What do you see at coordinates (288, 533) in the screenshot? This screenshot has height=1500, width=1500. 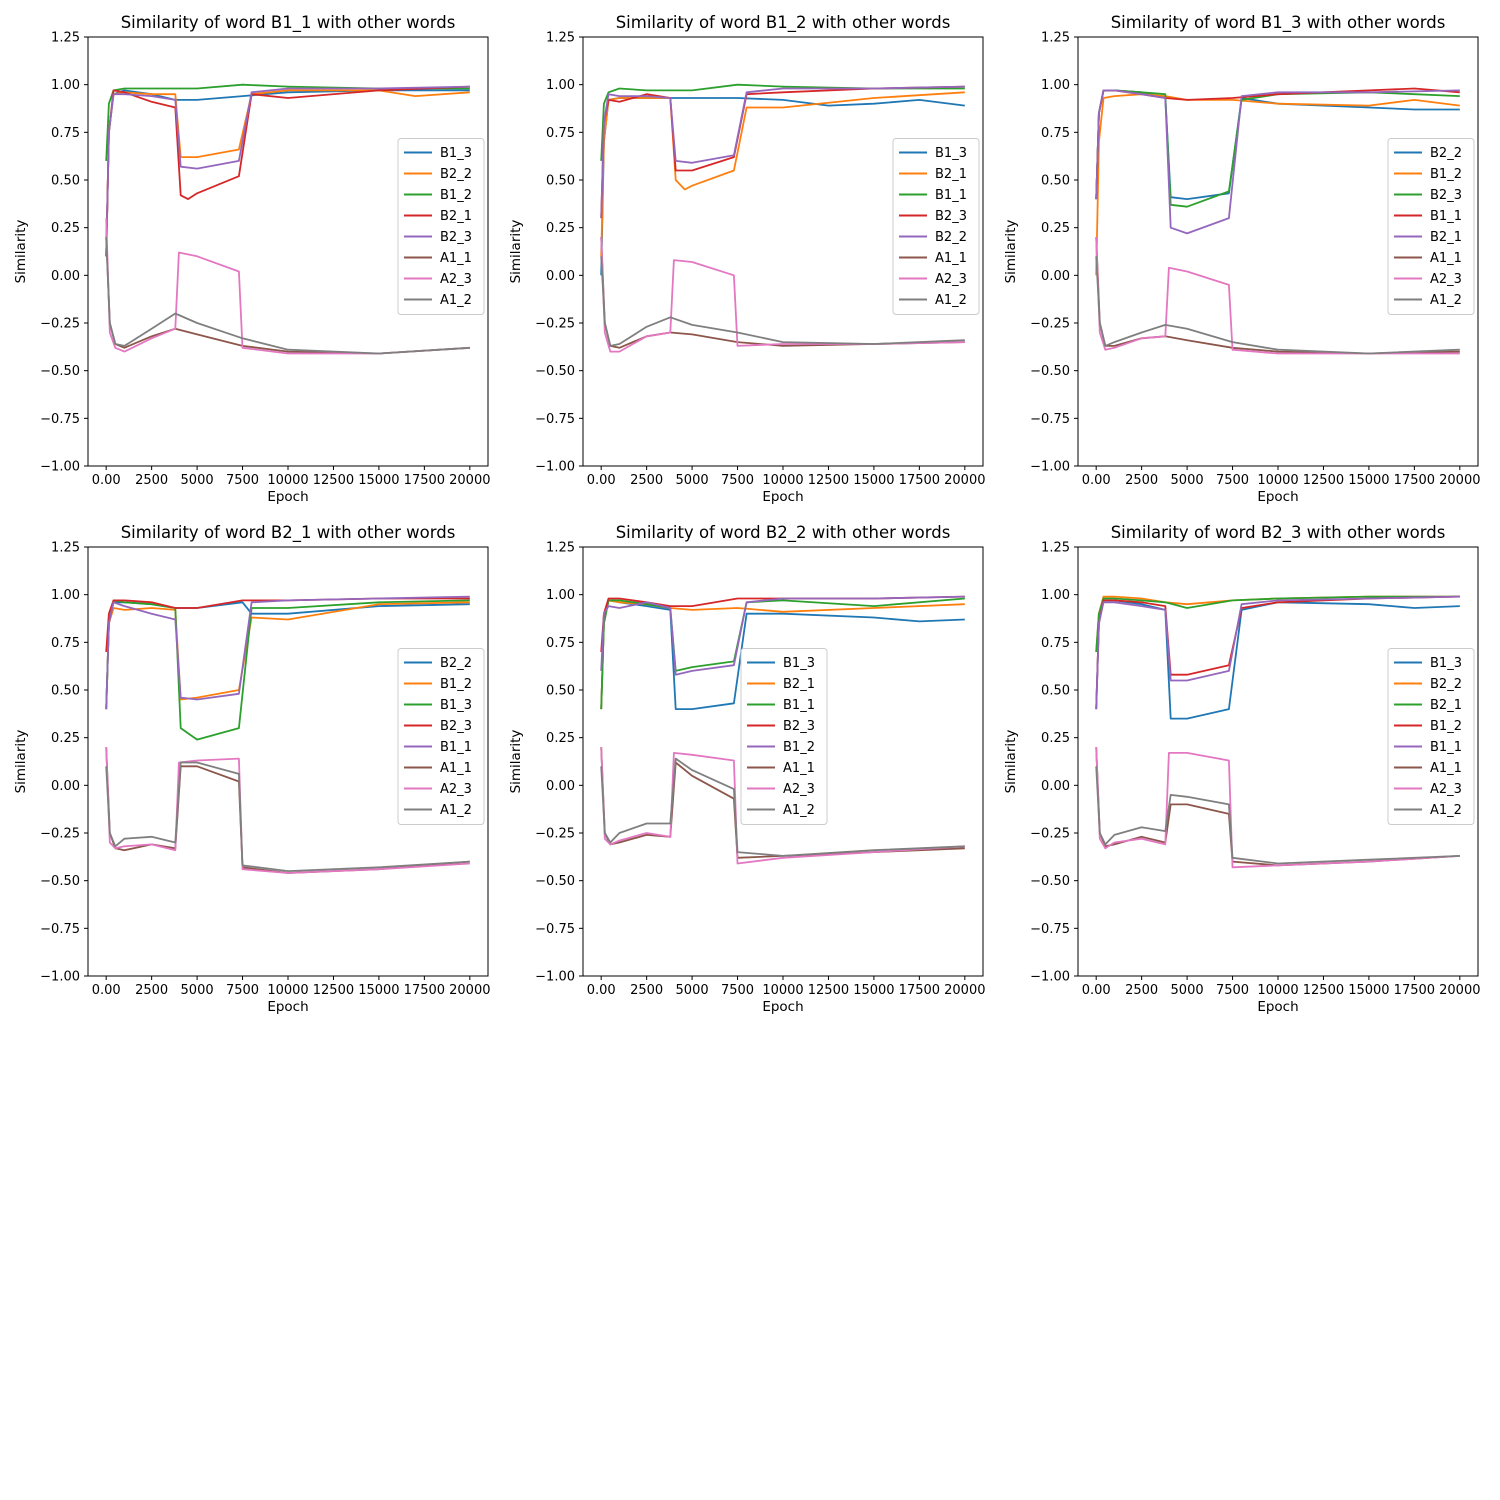 I see `chart-title: Similarity of word B2_1 with other words` at bounding box center [288, 533].